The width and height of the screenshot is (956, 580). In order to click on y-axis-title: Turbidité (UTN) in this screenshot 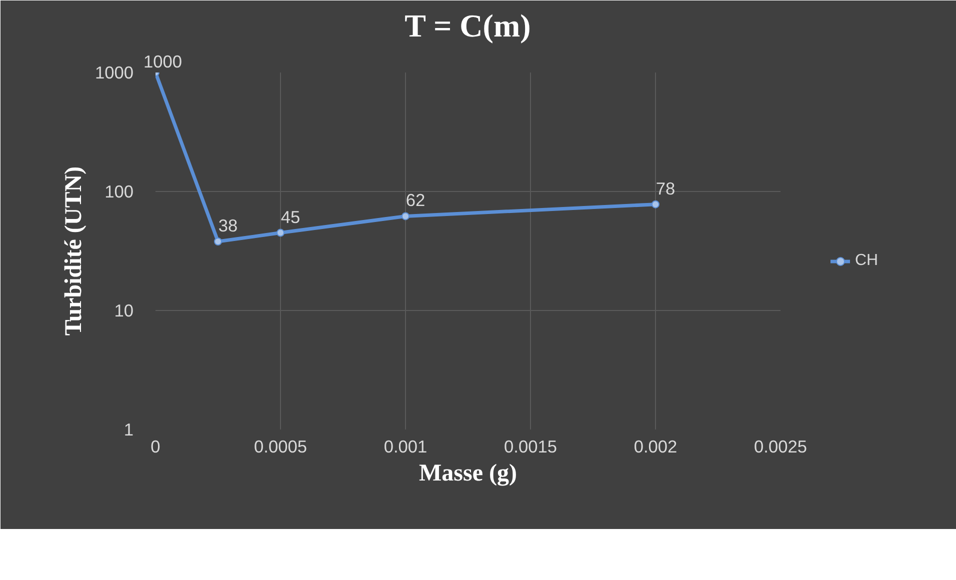, I will do `click(73, 251)`.